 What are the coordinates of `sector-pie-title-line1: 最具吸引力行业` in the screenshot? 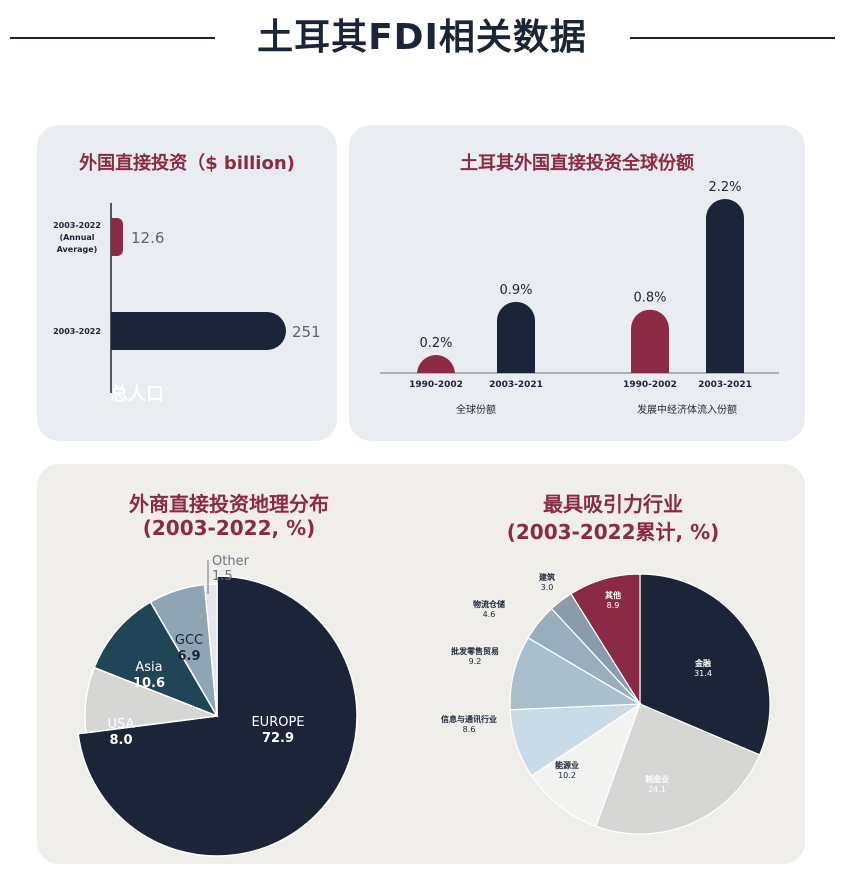 It's located at (613, 504).